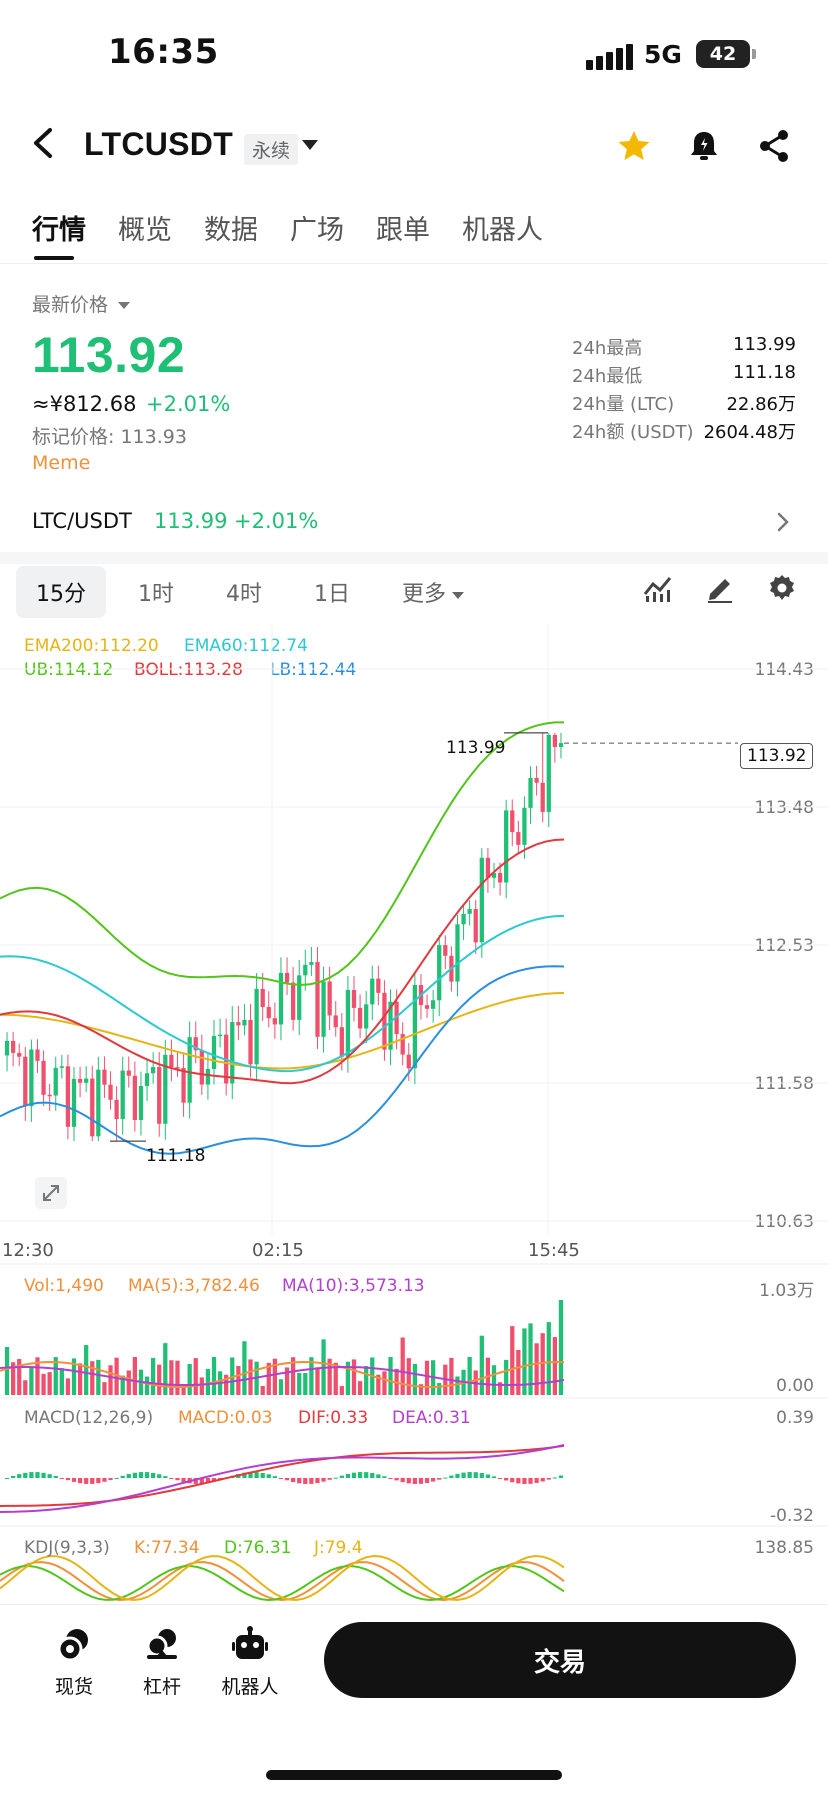 The width and height of the screenshot is (828, 1795). I want to click on macd-axis-bottom: -0.32, so click(792, 1516).